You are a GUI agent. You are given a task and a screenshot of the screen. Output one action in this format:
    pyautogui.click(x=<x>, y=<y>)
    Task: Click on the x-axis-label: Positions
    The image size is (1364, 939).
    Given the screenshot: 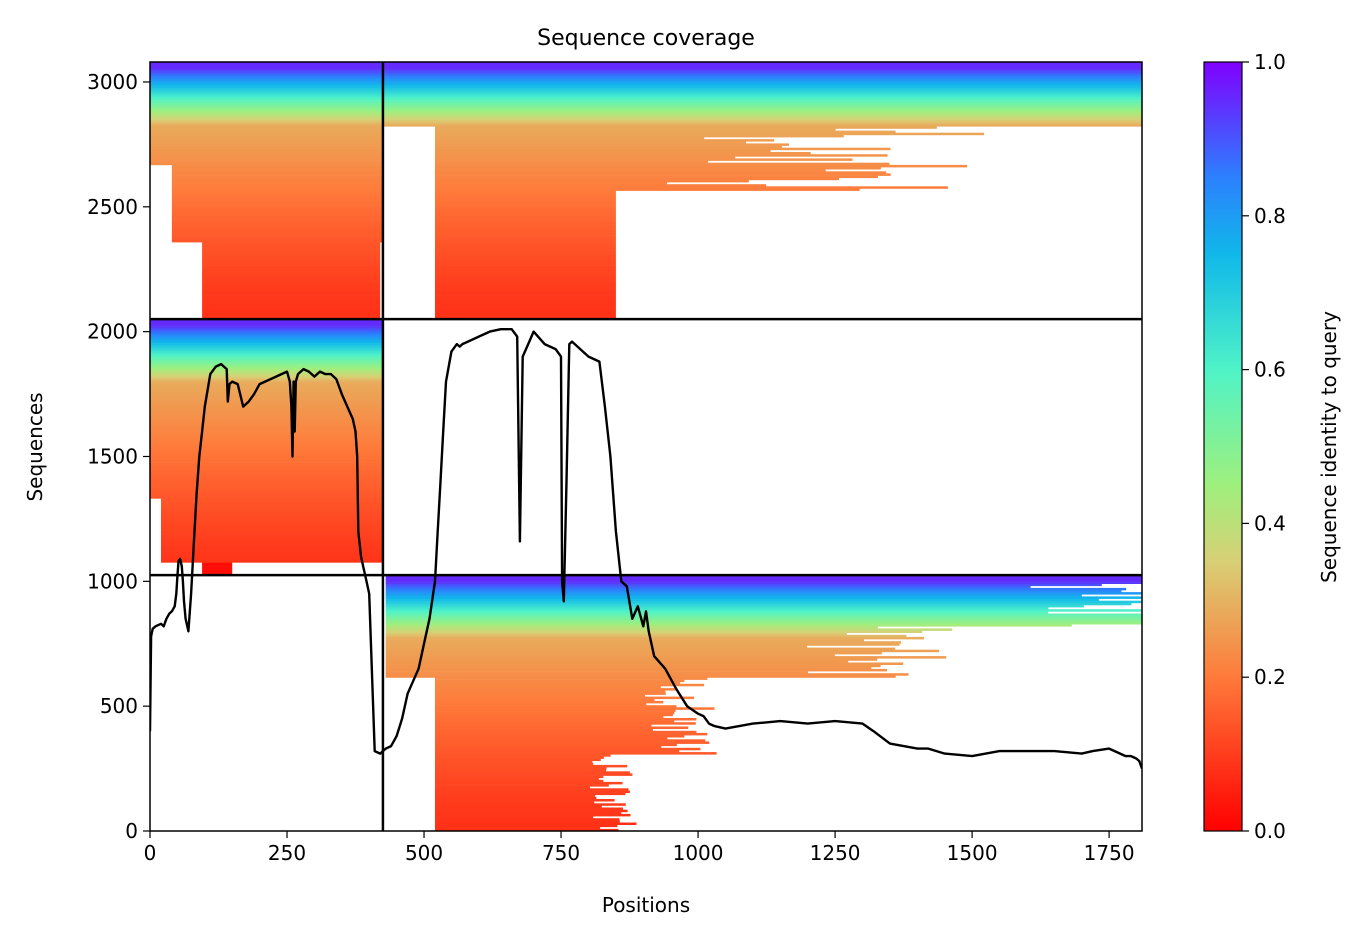 What is the action you would take?
    pyautogui.click(x=646, y=905)
    